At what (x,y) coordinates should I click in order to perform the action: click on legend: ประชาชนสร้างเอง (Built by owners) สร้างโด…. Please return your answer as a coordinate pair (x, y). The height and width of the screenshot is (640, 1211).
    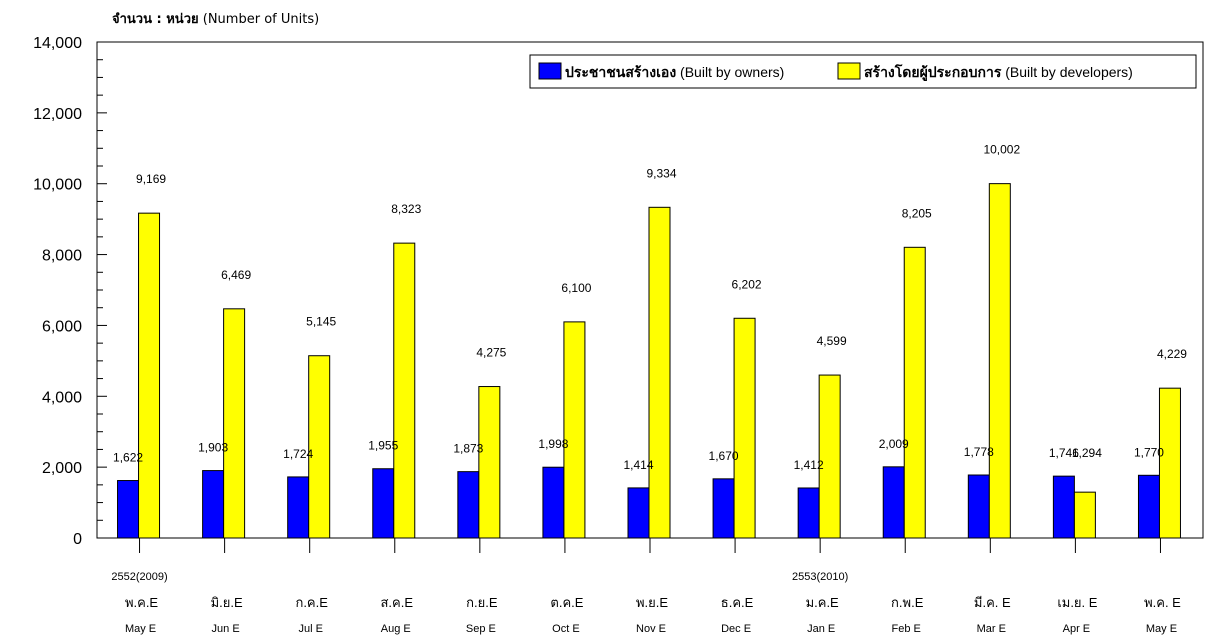
    Looking at the image, I should click on (863, 71).